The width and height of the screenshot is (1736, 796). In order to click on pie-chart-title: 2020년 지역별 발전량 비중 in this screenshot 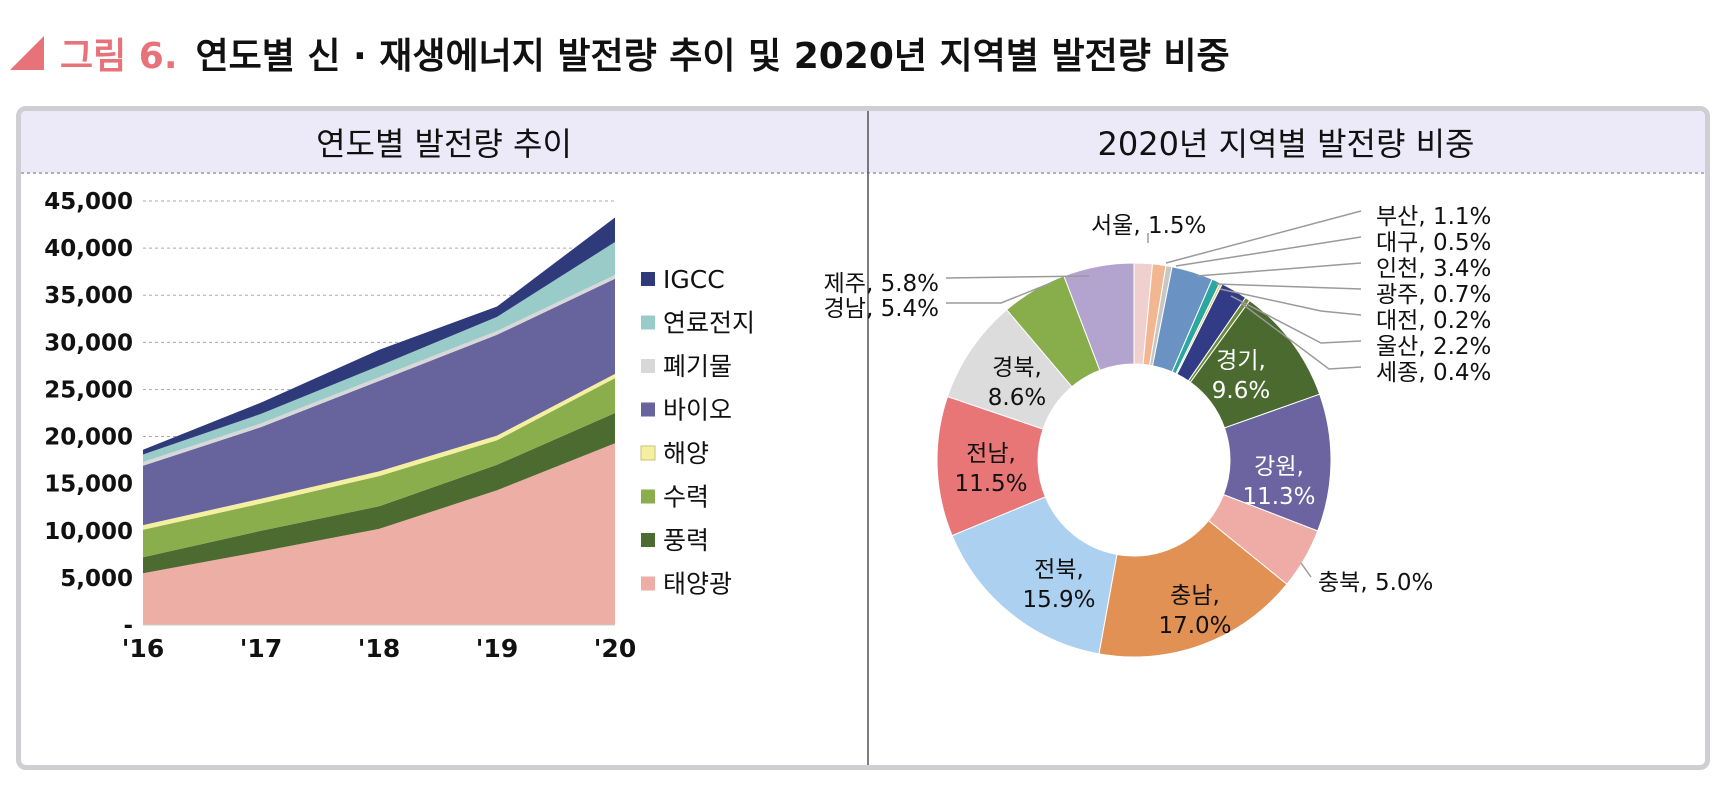, I will do `click(1286, 144)`.